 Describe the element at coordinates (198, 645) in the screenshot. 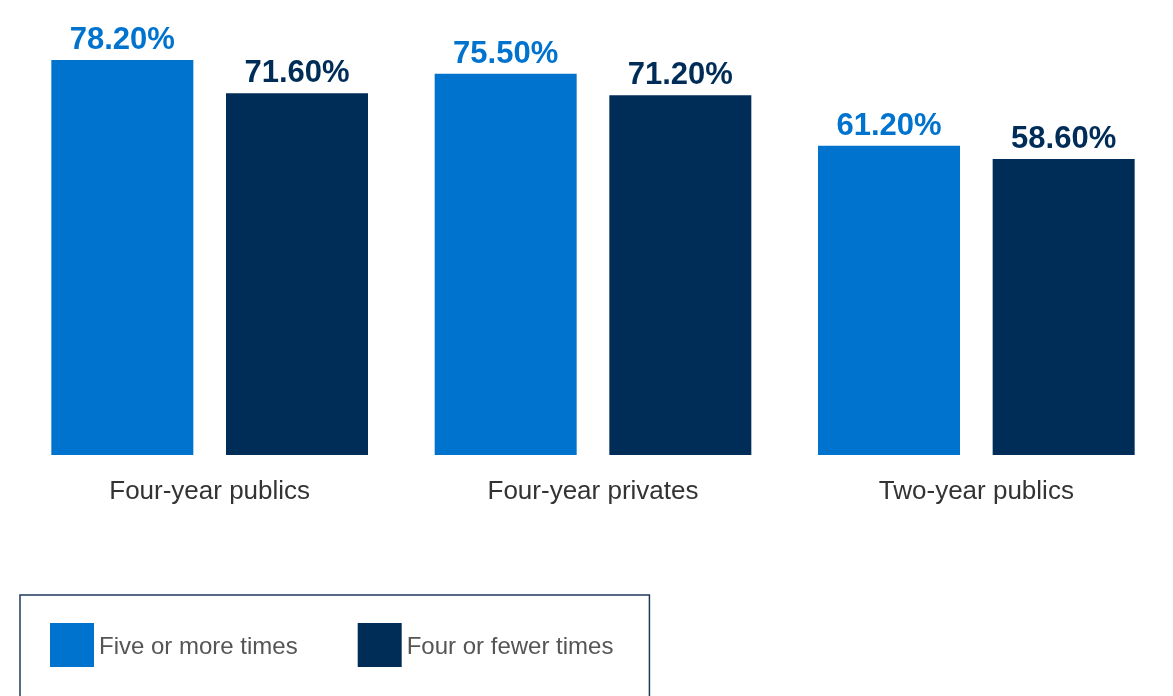

I see `legend-label: Five or more times` at that location.